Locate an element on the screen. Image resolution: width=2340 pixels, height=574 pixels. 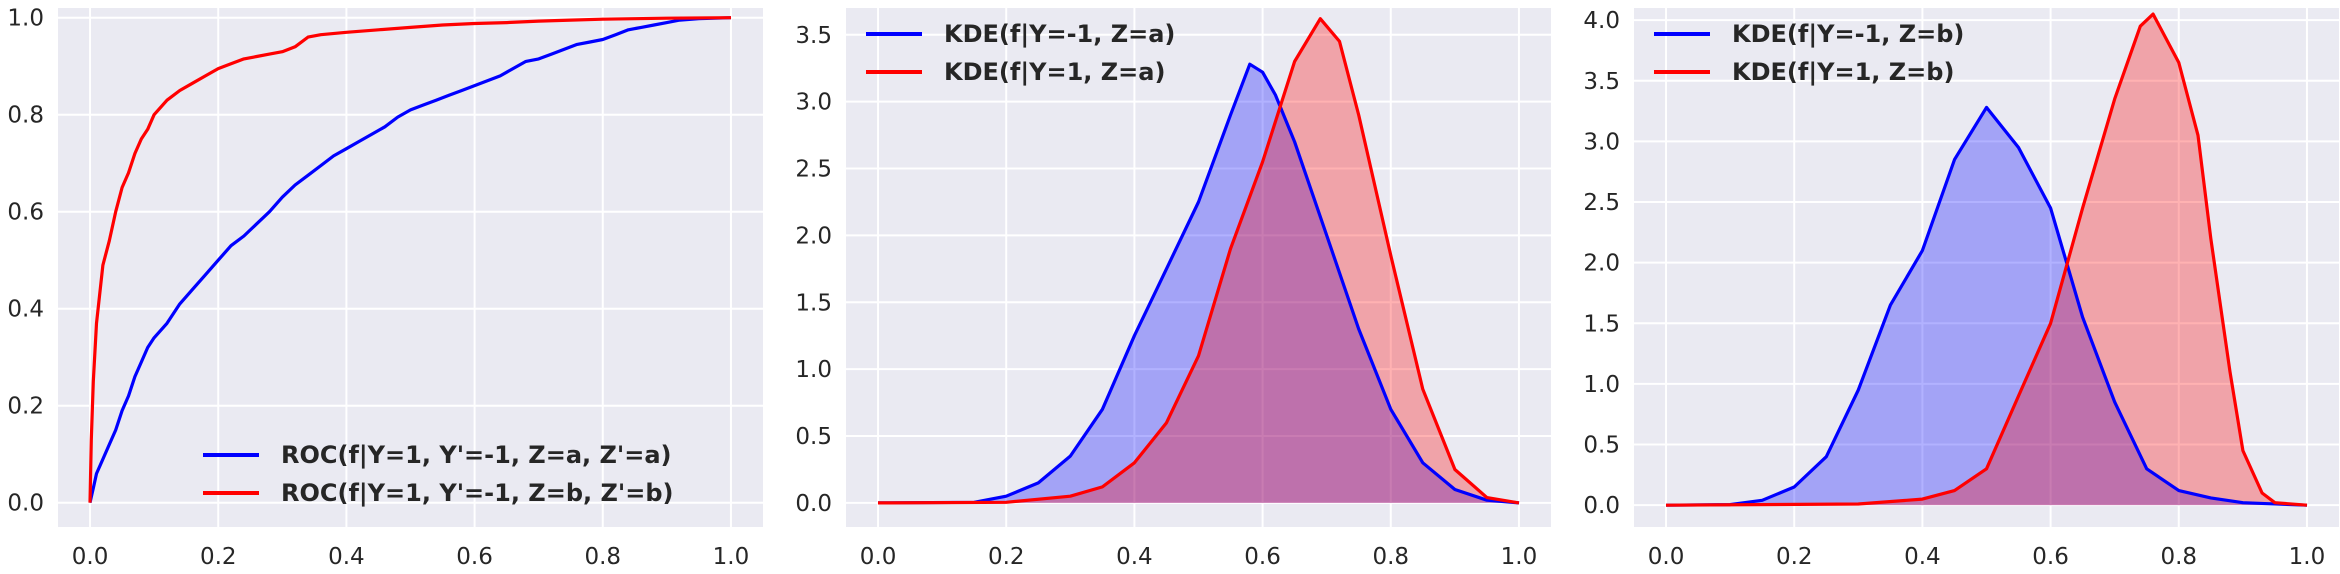
y-tick-label: 0.2 is located at coordinates (25, 407).